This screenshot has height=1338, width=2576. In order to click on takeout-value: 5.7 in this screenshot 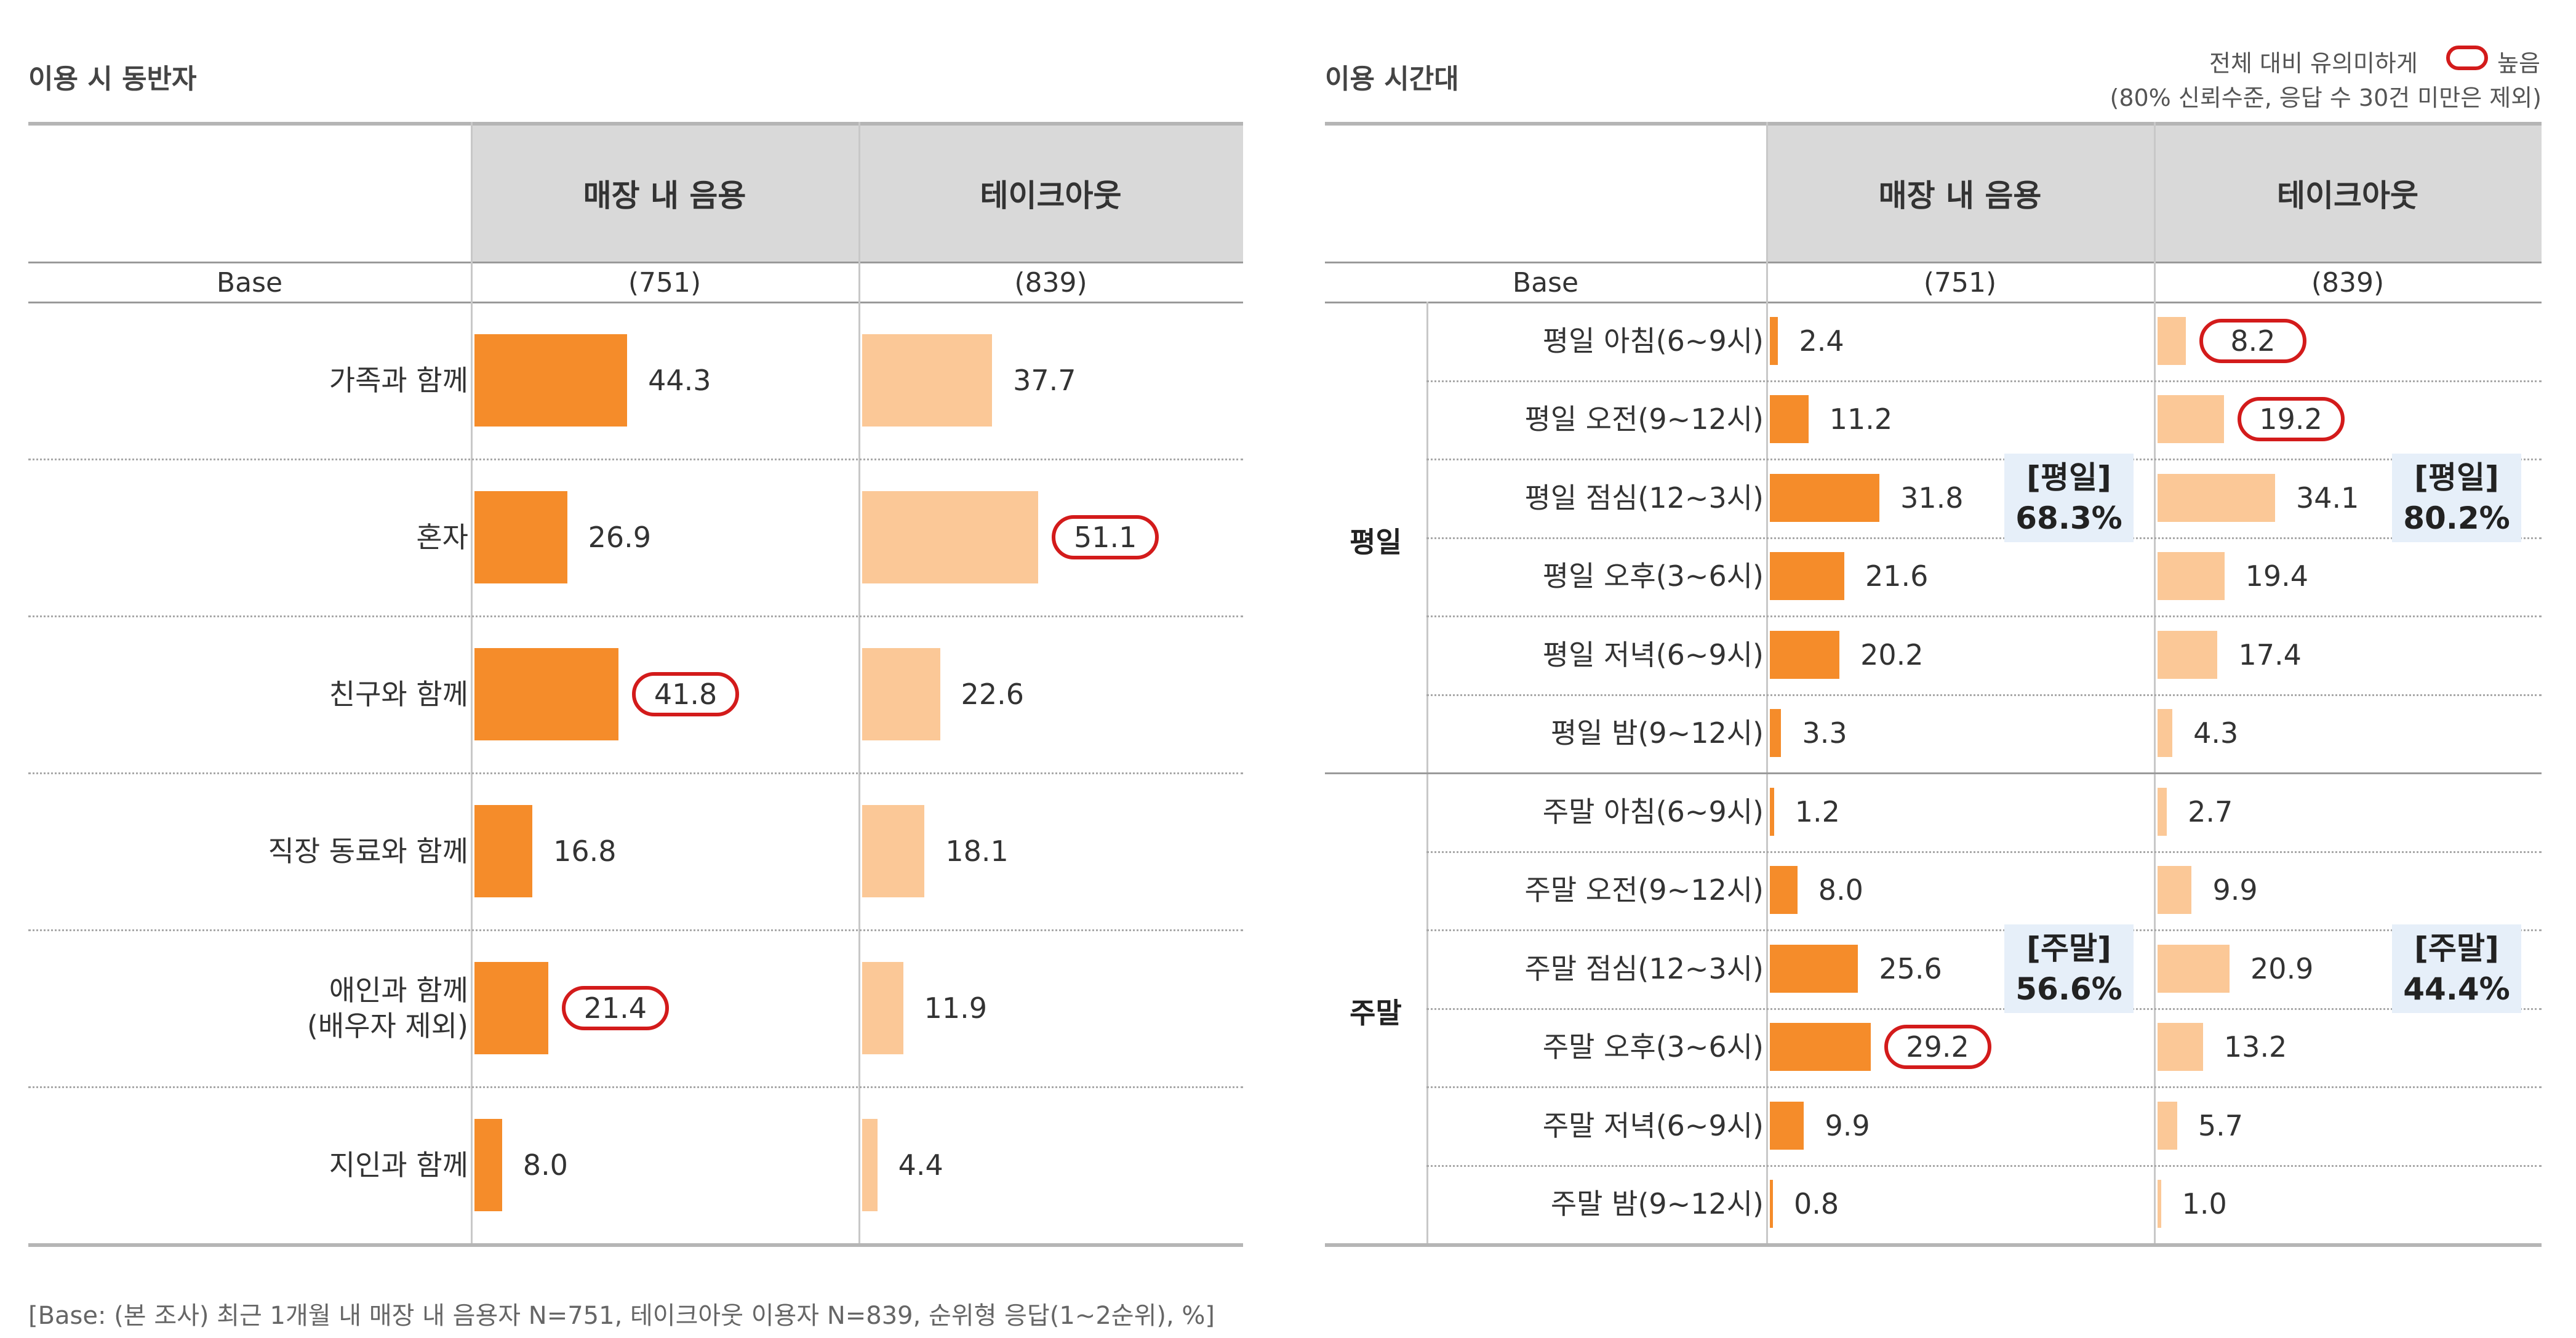, I will do `click(2221, 1125)`.